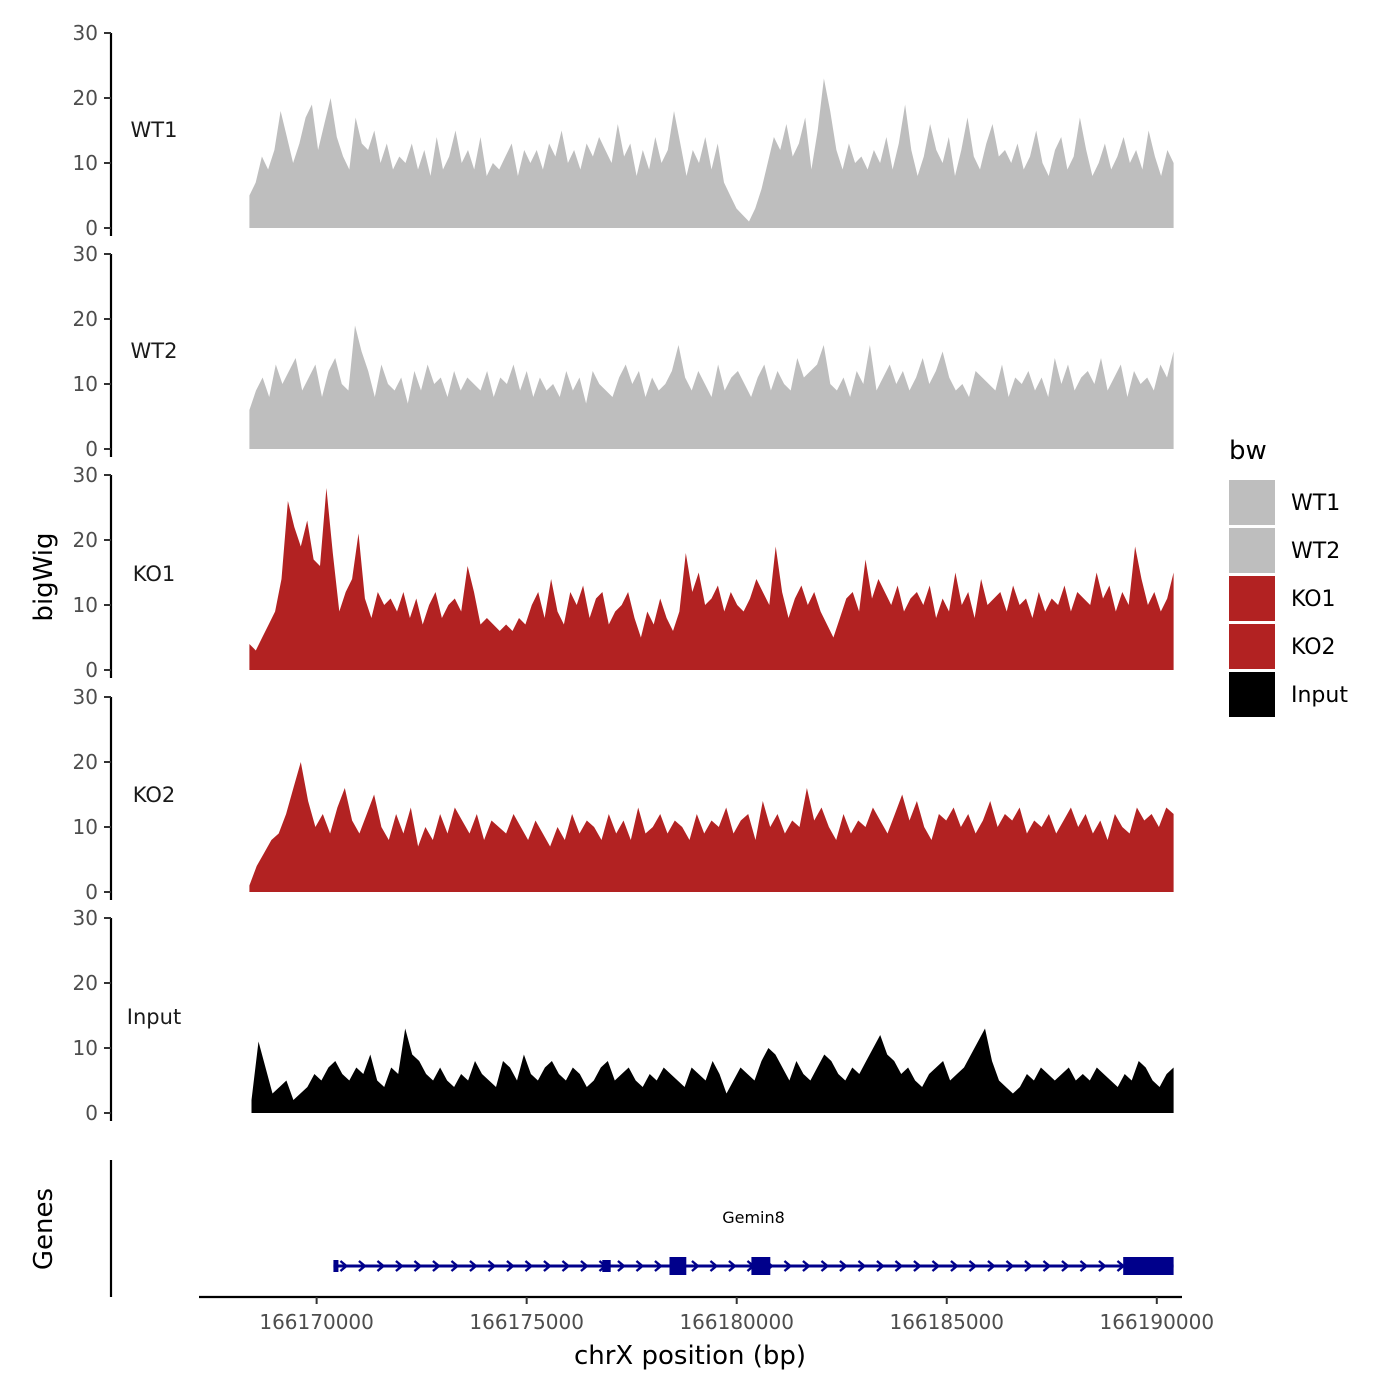 This screenshot has height=1400, width=1400. Describe the element at coordinates (690, 1356) in the screenshot. I see `x-axis-title: chrX position (bp)` at that location.